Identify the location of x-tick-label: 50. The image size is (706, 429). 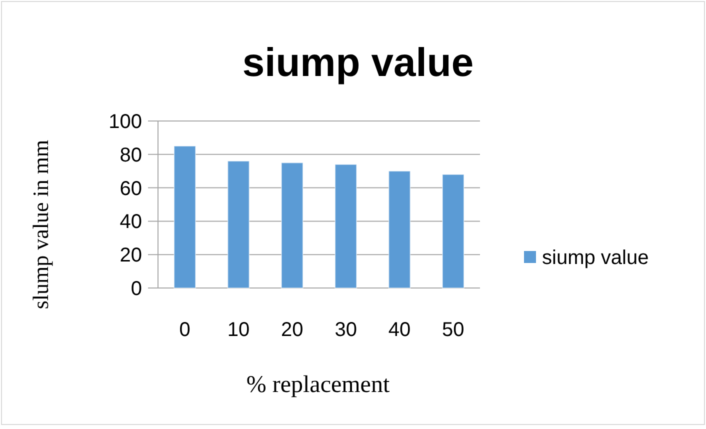
(453, 330).